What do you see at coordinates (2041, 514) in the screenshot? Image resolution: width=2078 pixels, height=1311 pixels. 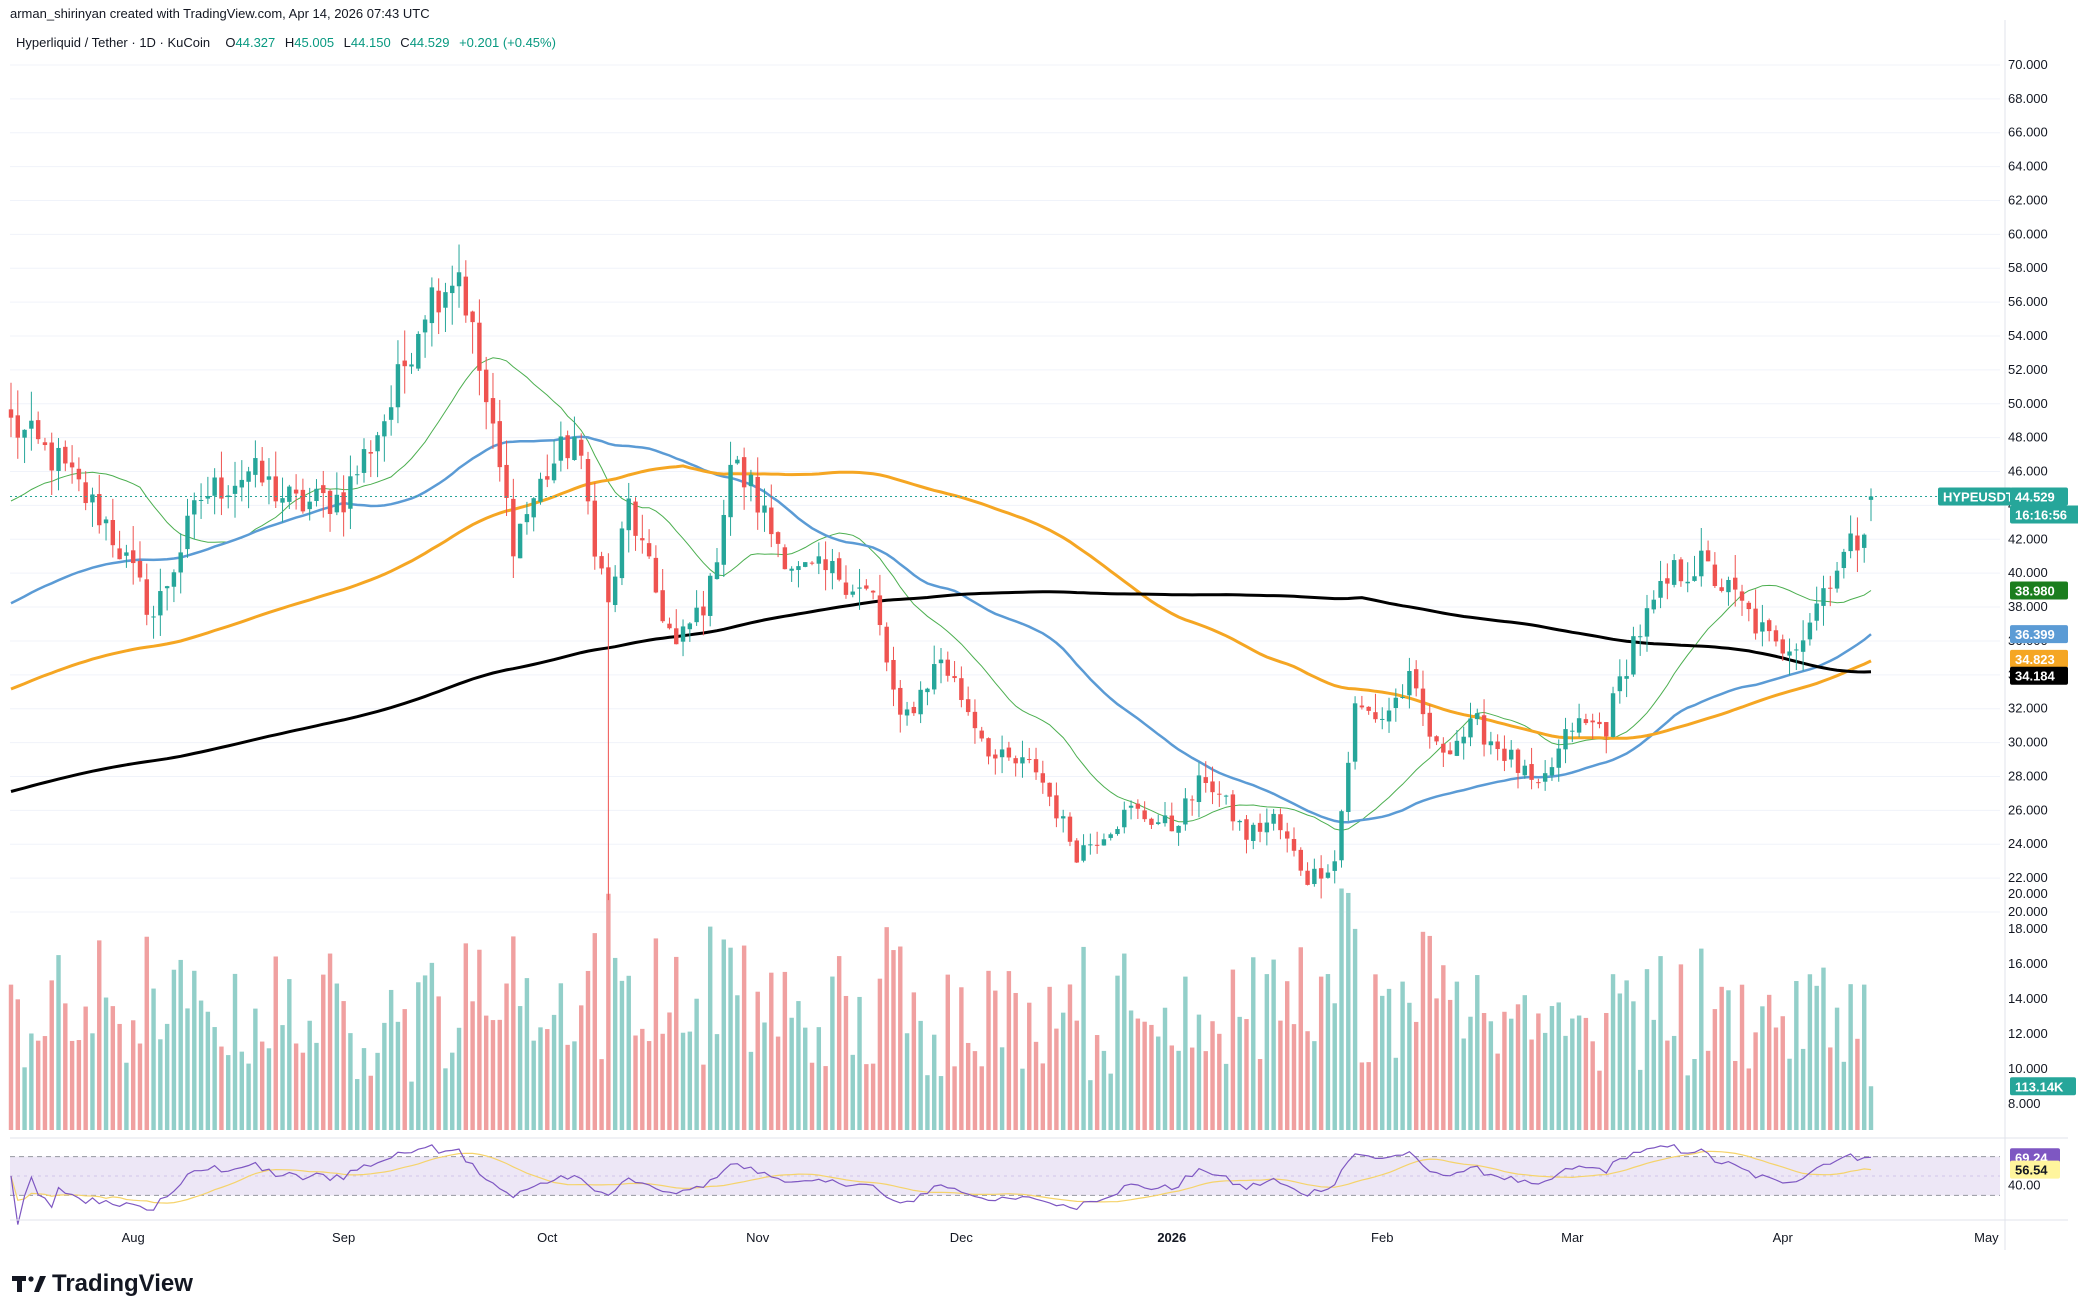 I see `countdown-badge-text: 16:16:56` at bounding box center [2041, 514].